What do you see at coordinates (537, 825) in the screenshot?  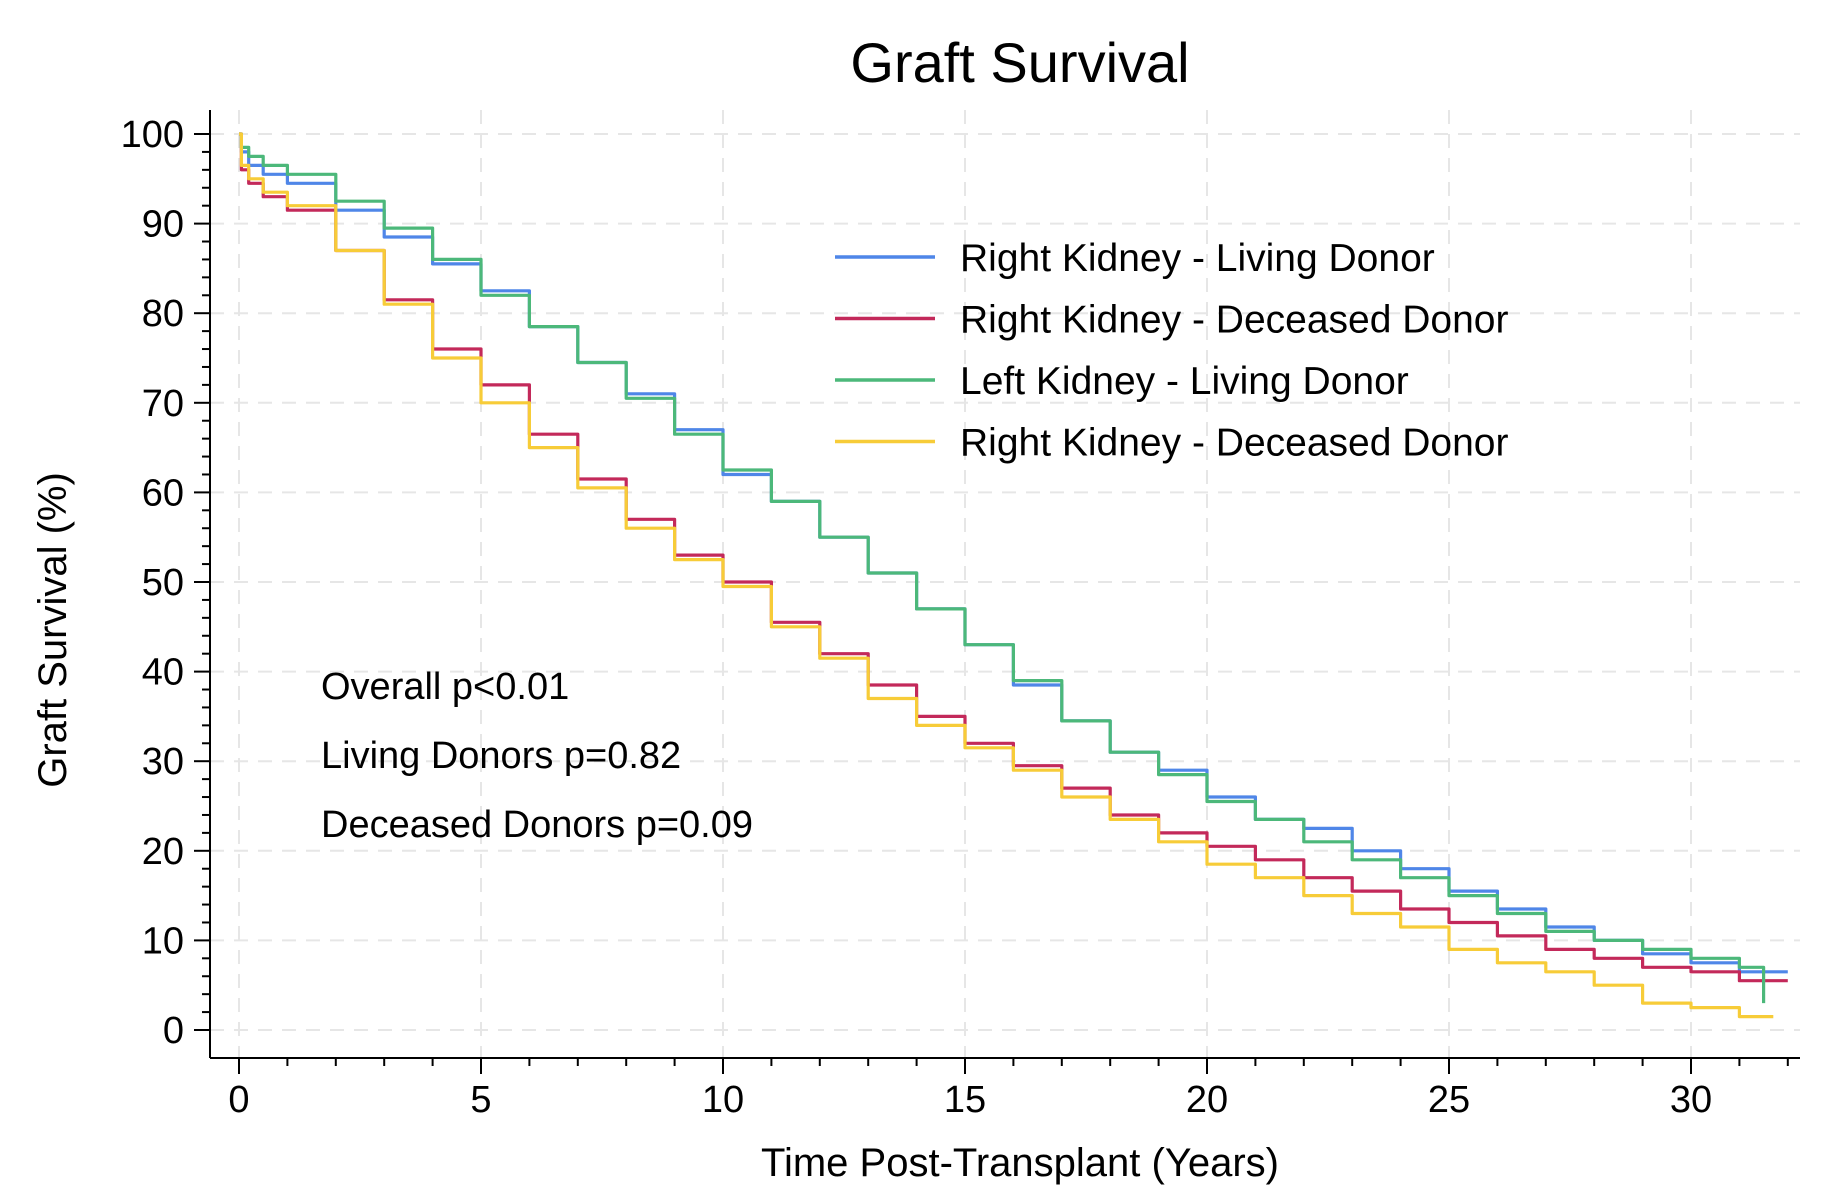 I see `p-value-annotation: Deceased Donors p=0.09` at bounding box center [537, 825].